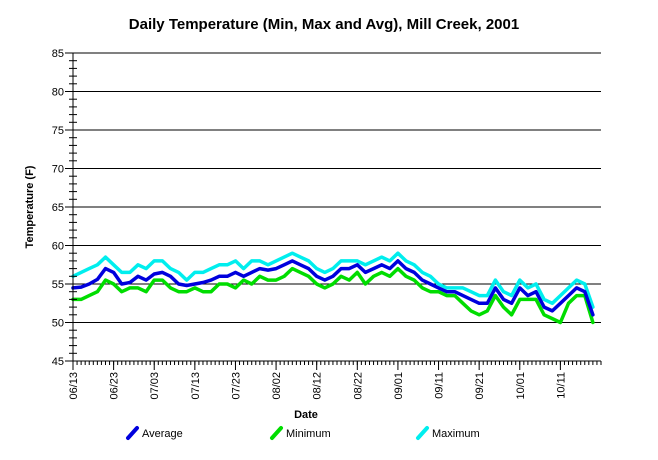 Image resolution: width=658 pixels, height=460 pixels. What do you see at coordinates (561, 385) in the screenshot?
I see `x-tick-label: 10/11` at bounding box center [561, 385].